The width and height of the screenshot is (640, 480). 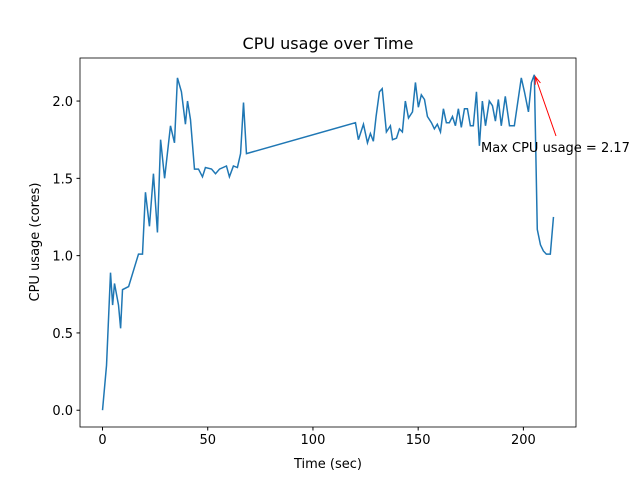 I want to click on chart-title: CPU usage over Time, so click(x=328, y=43).